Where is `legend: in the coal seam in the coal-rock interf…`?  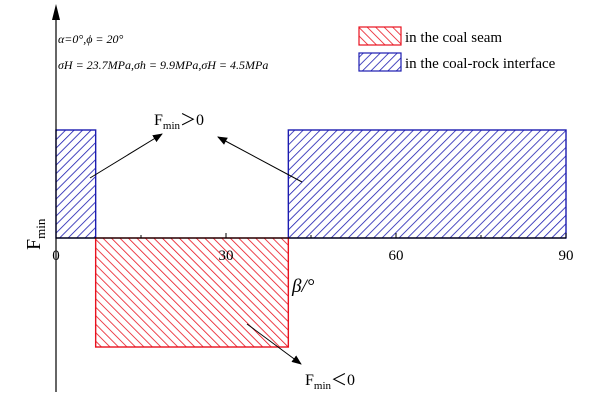 legend: in the coal seam in the coal-rock interf… is located at coordinates (457, 49).